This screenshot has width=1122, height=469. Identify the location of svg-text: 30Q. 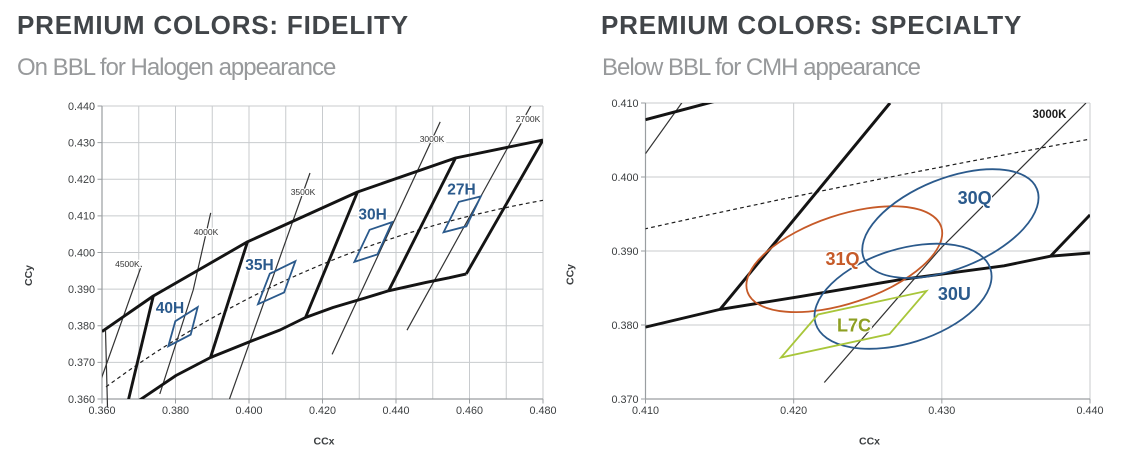
(975, 198).